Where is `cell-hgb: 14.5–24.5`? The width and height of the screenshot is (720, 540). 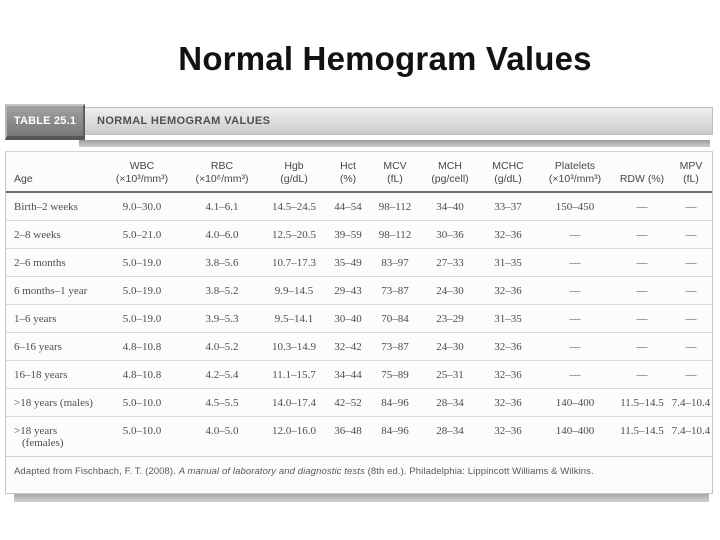
cell-hgb: 14.5–24.5 is located at coordinates (294, 207).